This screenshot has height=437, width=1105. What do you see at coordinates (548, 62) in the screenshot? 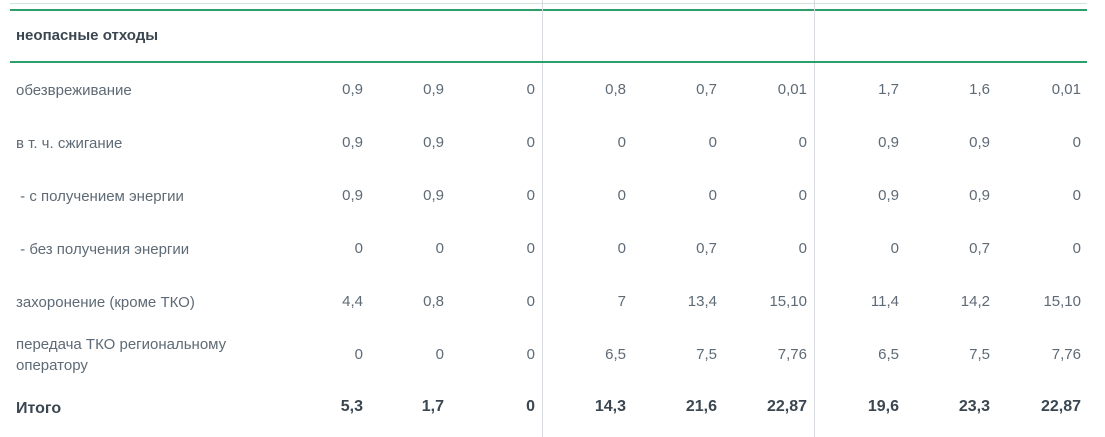
I see `section-rule` at bounding box center [548, 62].